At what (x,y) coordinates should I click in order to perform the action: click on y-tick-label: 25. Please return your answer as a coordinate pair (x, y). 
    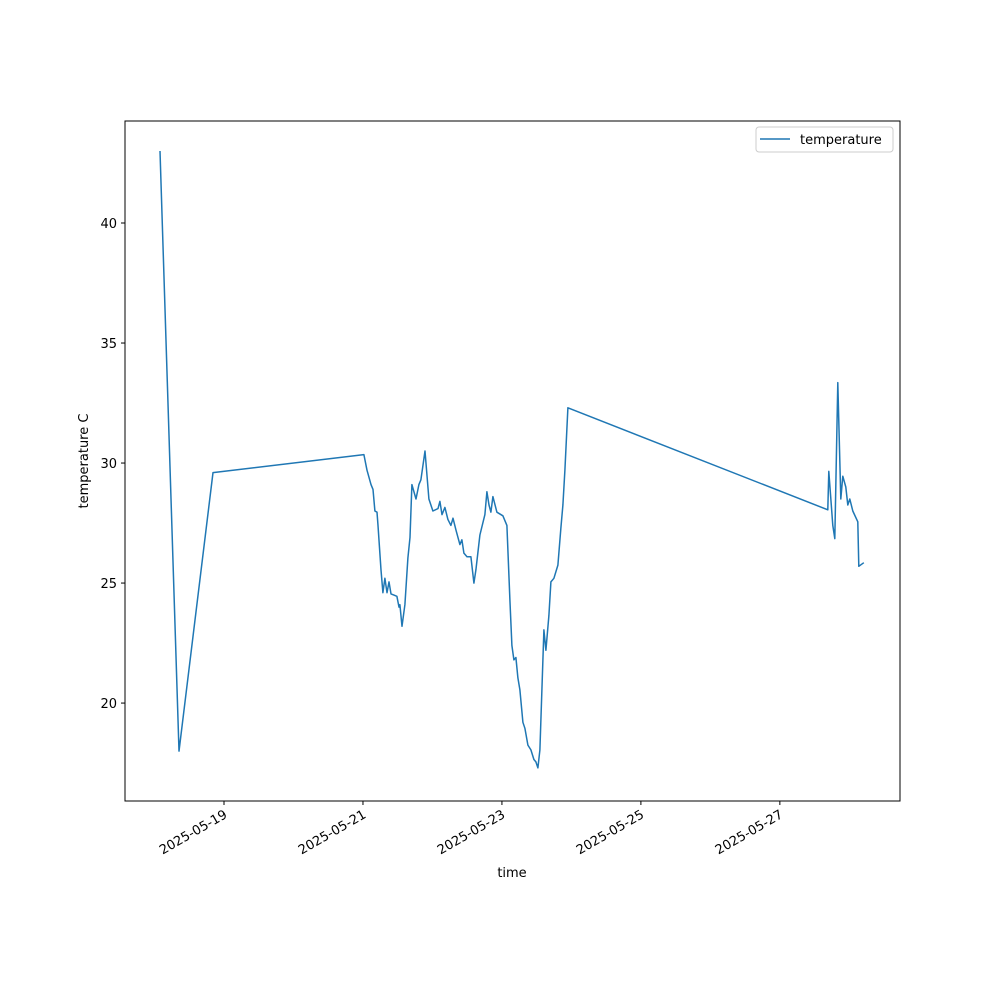
    Looking at the image, I should click on (108, 584).